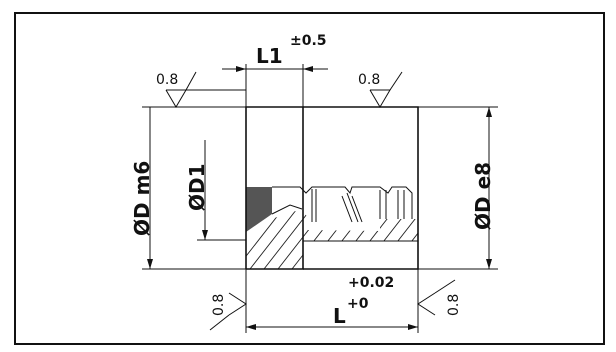  What do you see at coordinates (358, 304) in the screenshot?
I see `l-lower-tolerance: +0` at bounding box center [358, 304].